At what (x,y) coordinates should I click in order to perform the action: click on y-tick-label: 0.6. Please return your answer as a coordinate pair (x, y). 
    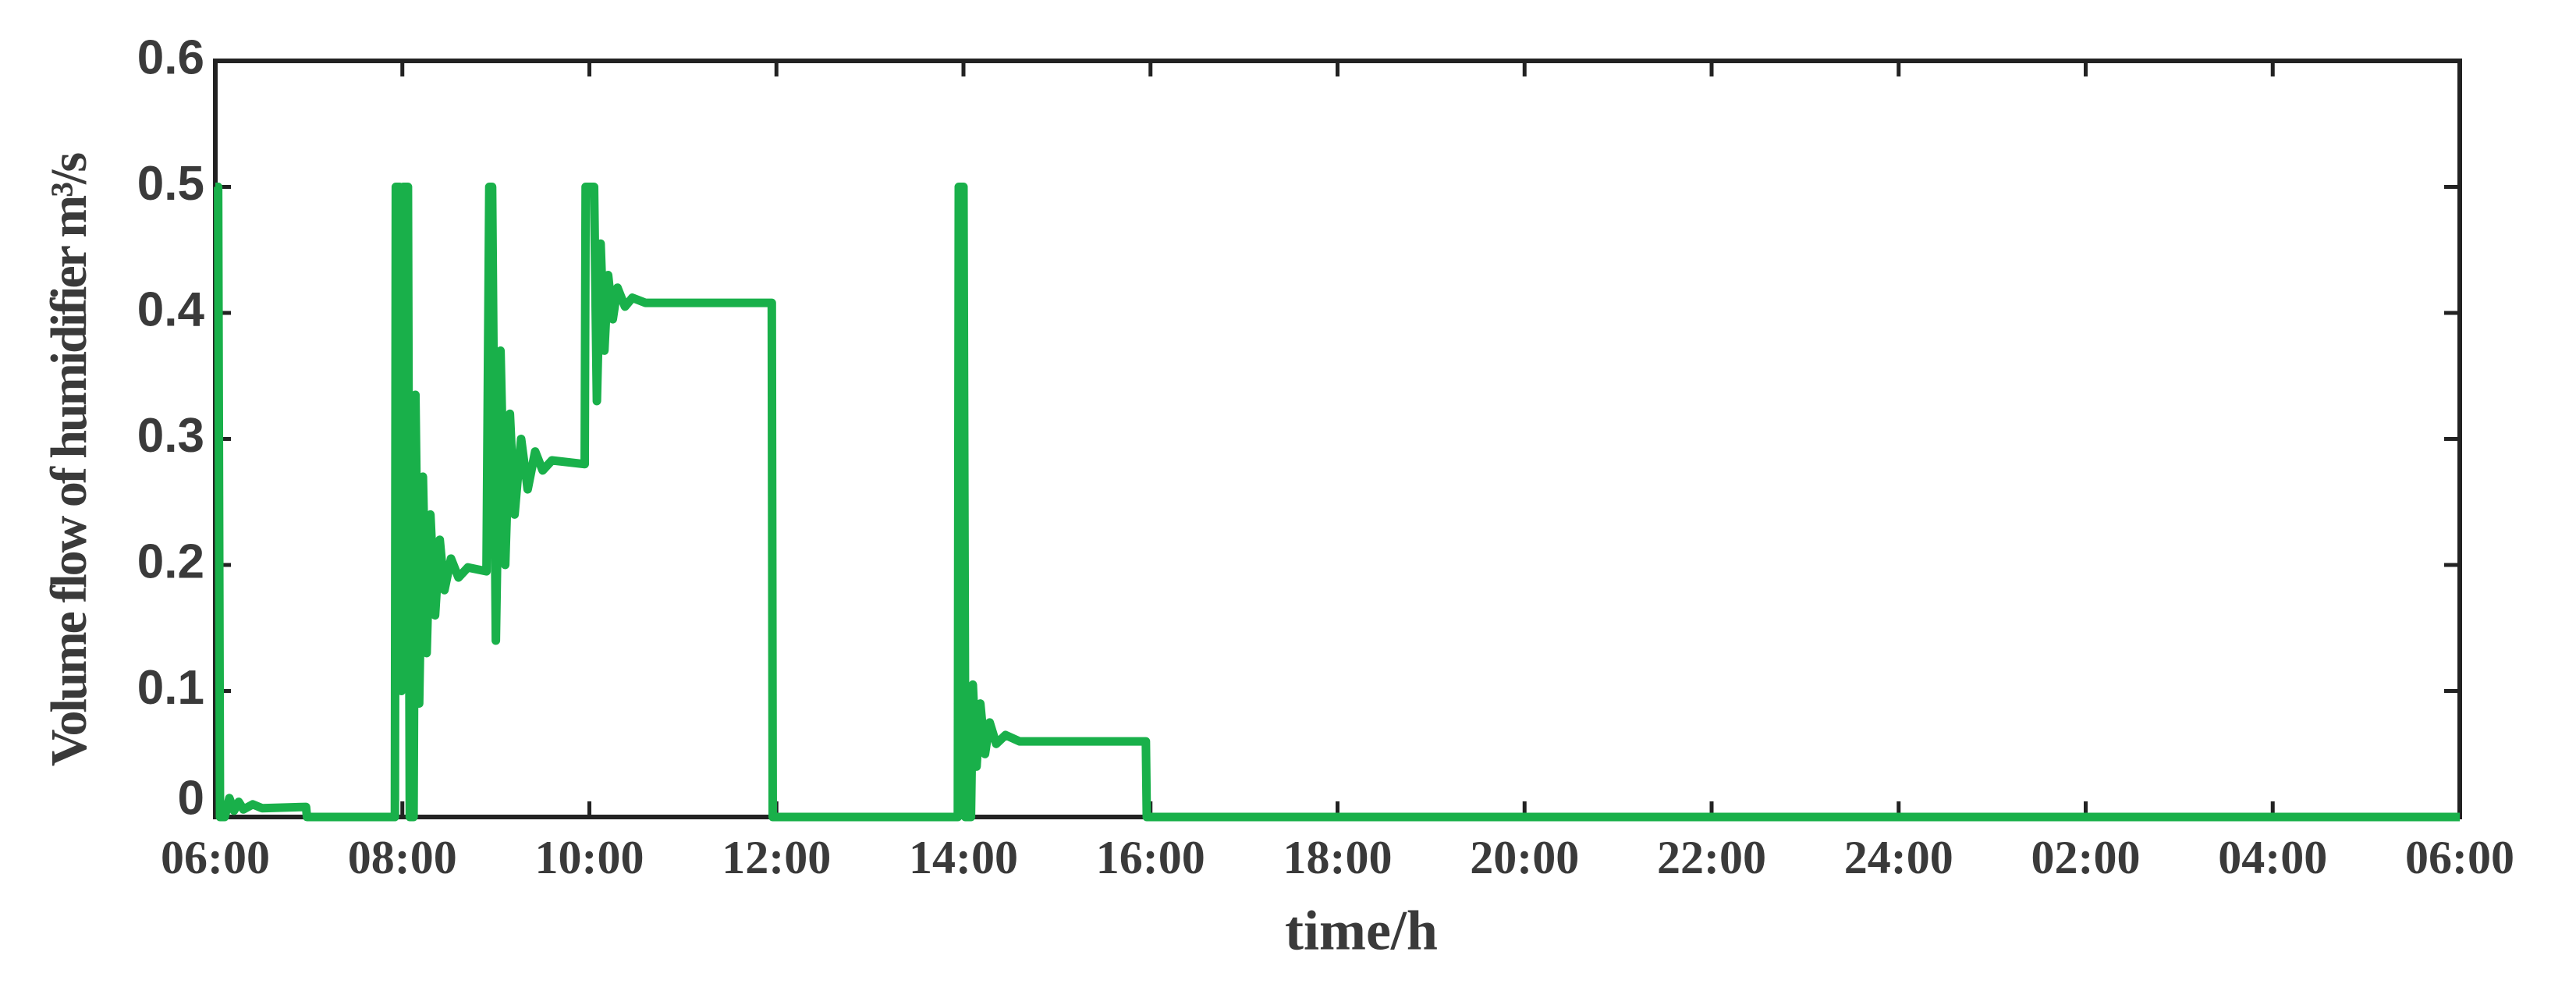
    Looking at the image, I should click on (170, 57).